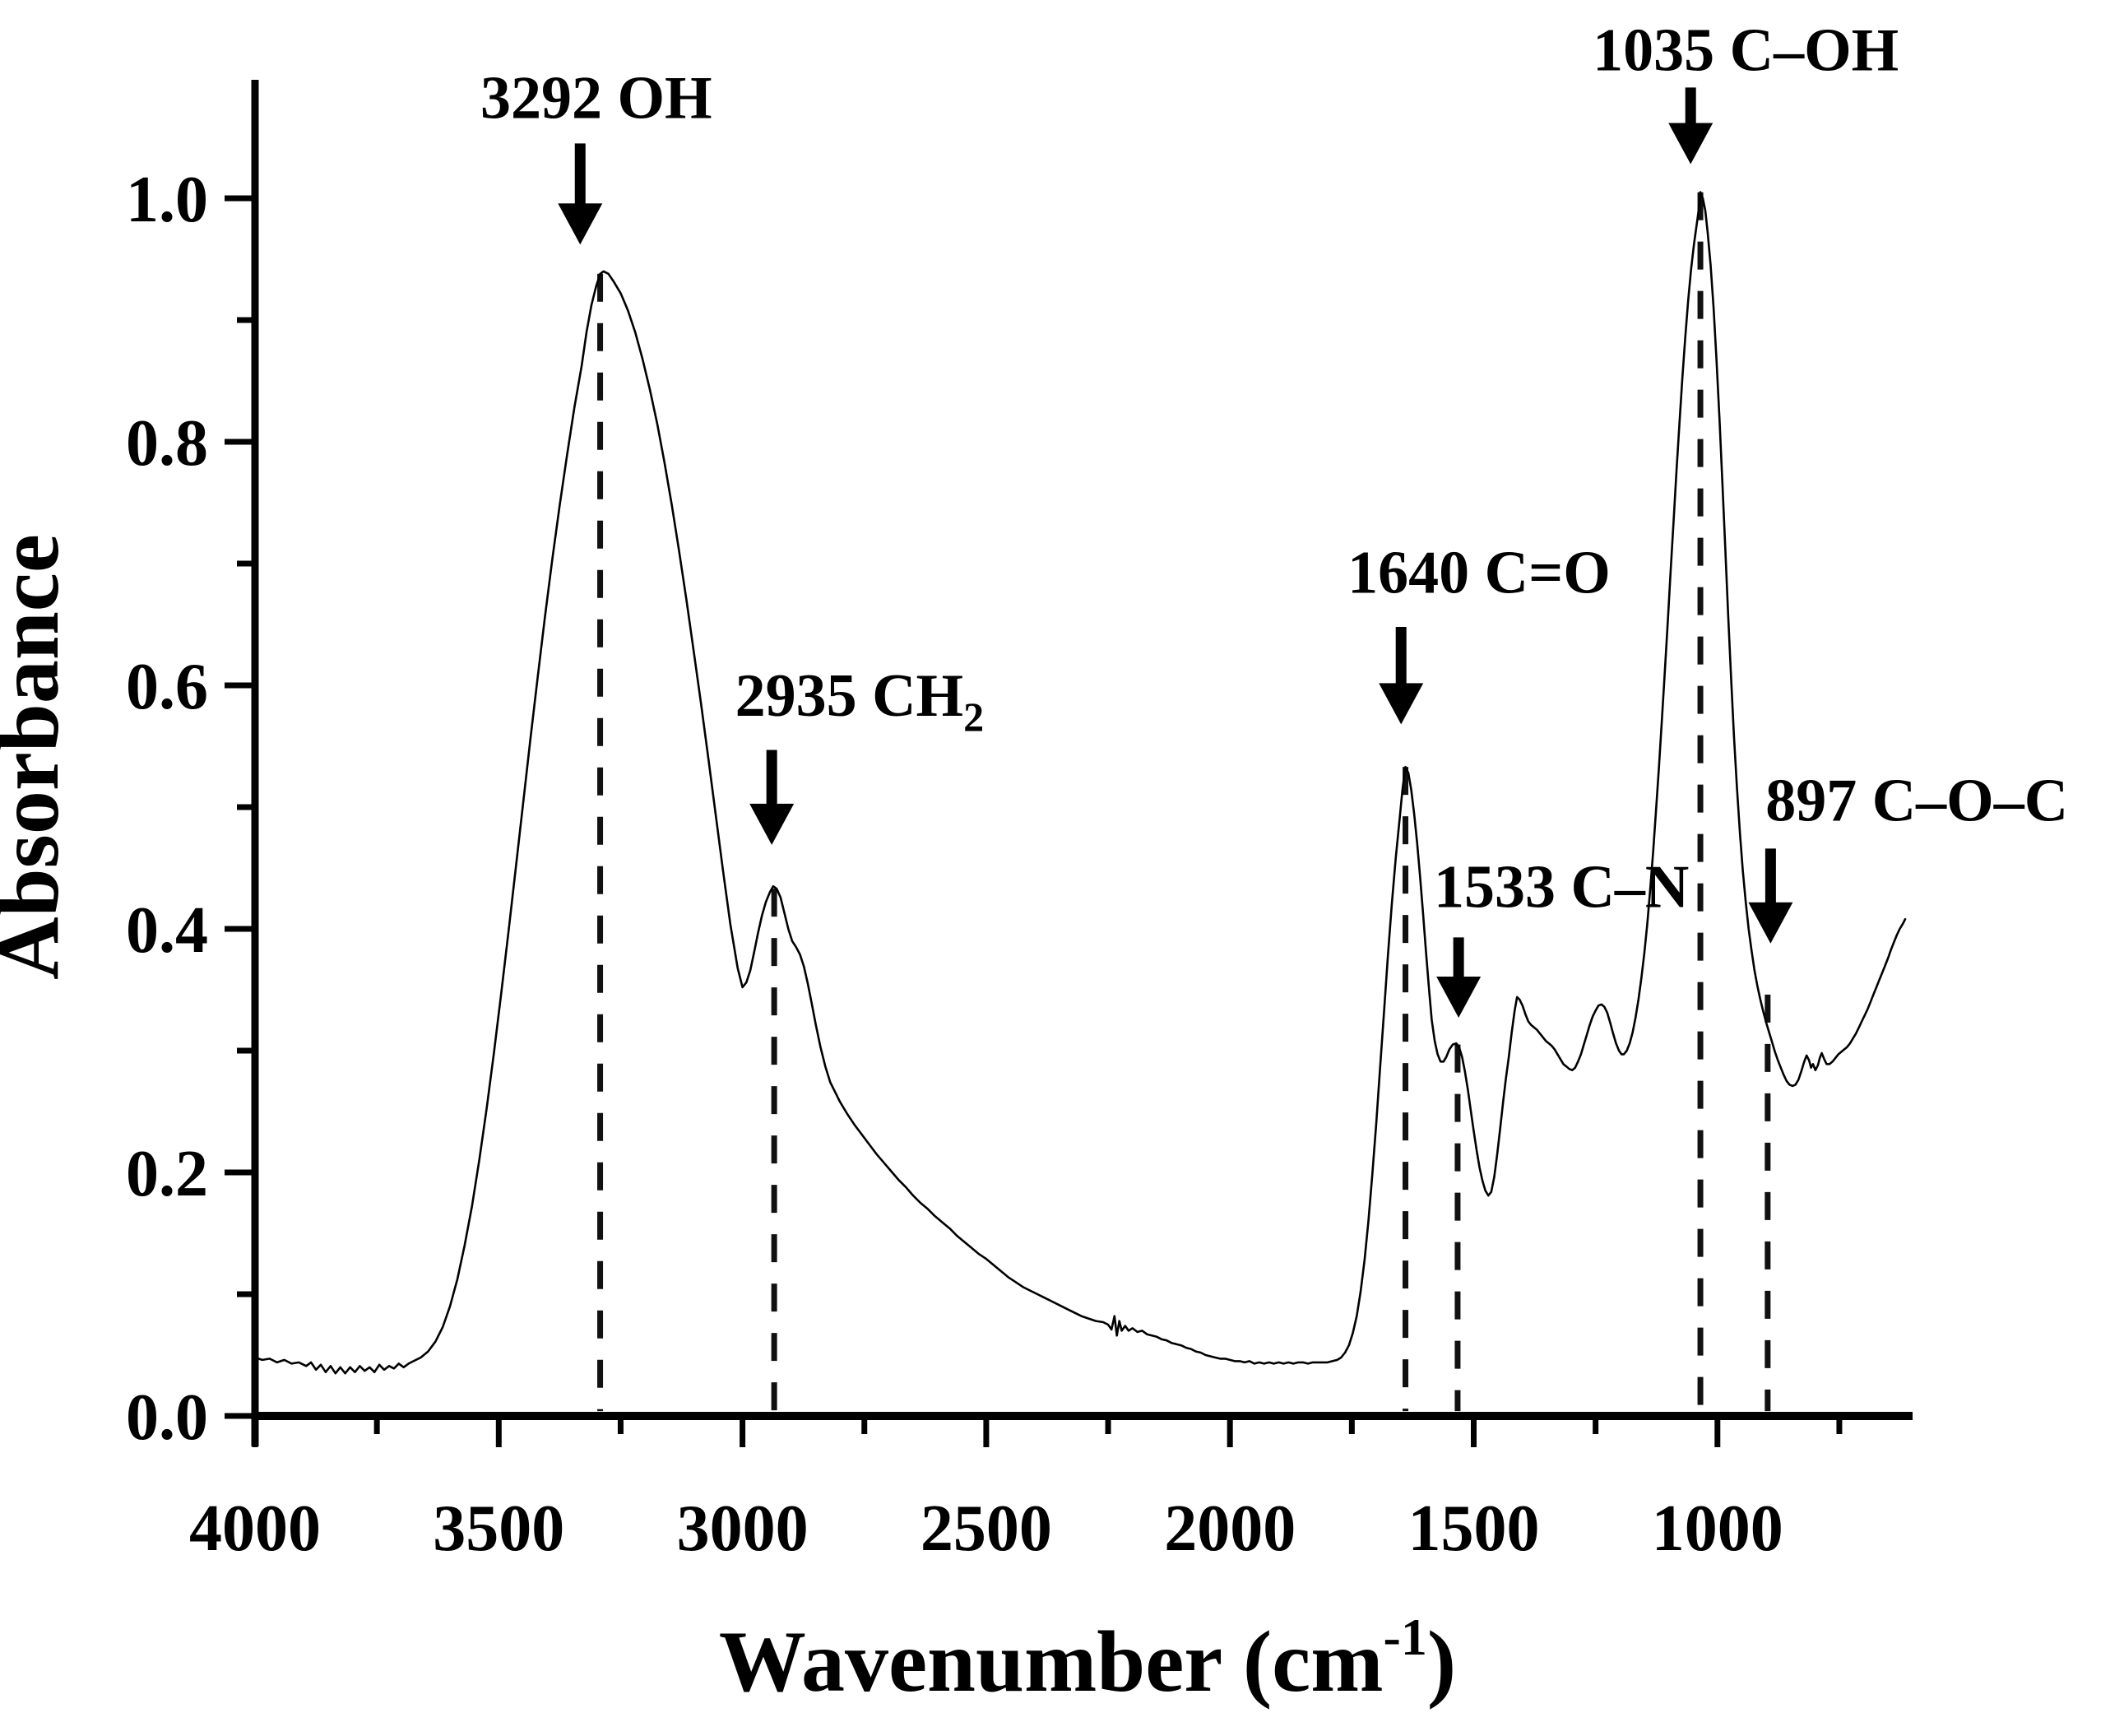 The image size is (2110, 1736). Describe the element at coordinates (1746, 51) in the screenshot. I see `peak-annotation-label: 1035 C–OH` at that location.